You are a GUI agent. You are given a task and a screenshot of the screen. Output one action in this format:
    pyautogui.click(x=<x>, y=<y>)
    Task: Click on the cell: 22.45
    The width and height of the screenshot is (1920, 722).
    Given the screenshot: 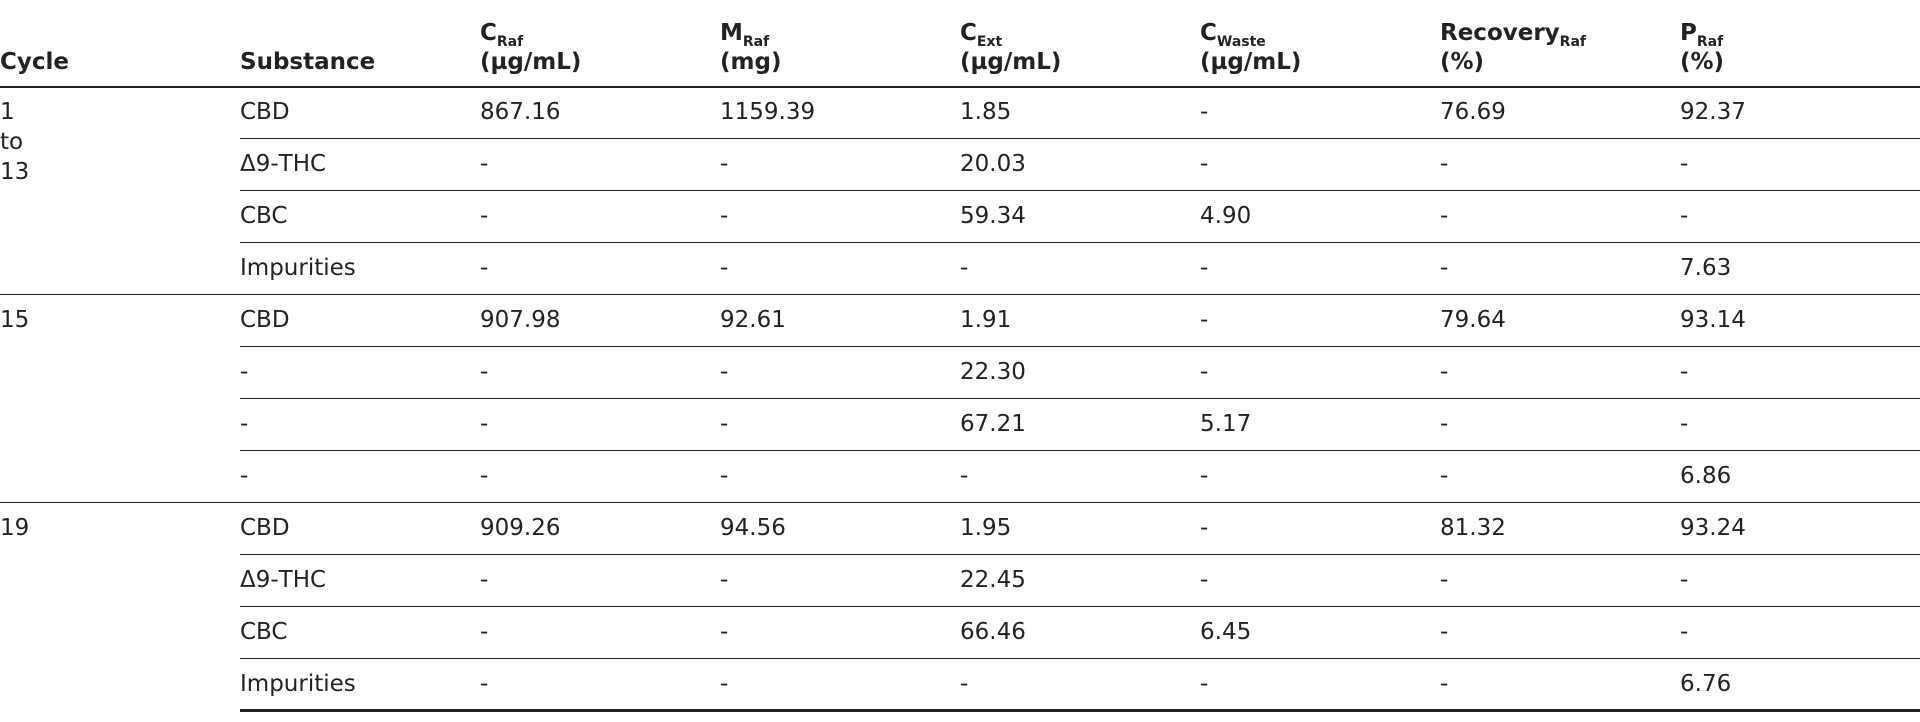 What is the action you would take?
    pyautogui.click(x=993, y=580)
    